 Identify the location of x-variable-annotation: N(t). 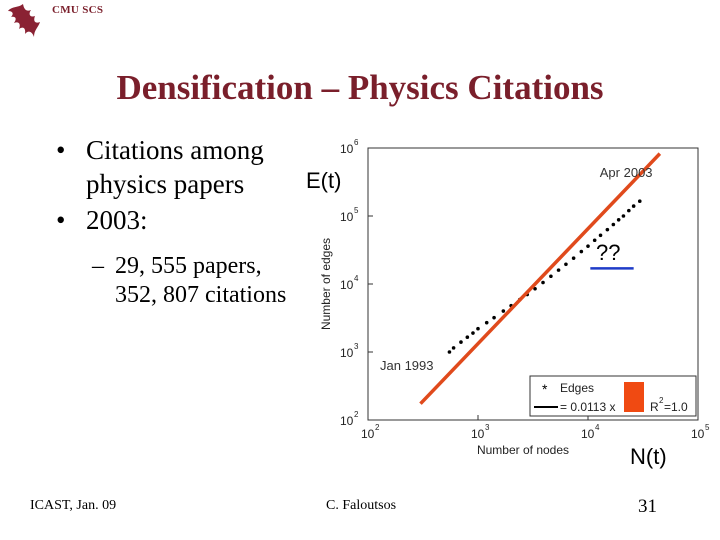
(648, 456).